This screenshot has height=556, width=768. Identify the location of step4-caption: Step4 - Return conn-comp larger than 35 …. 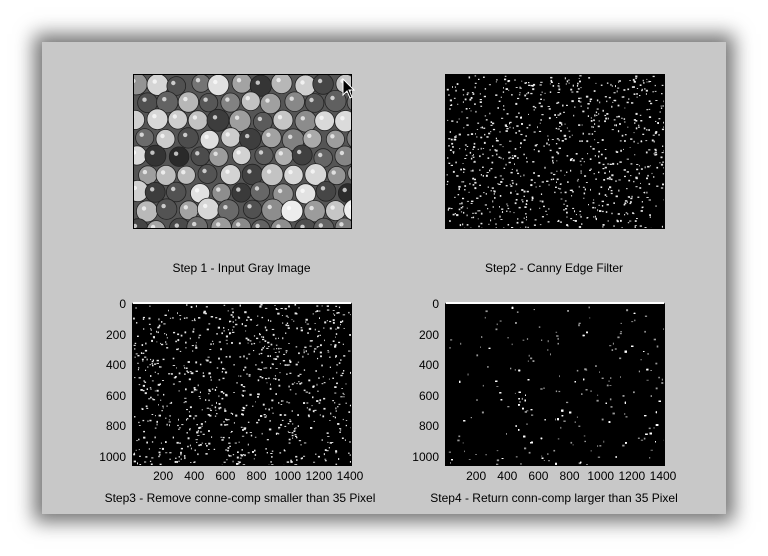
(554, 498).